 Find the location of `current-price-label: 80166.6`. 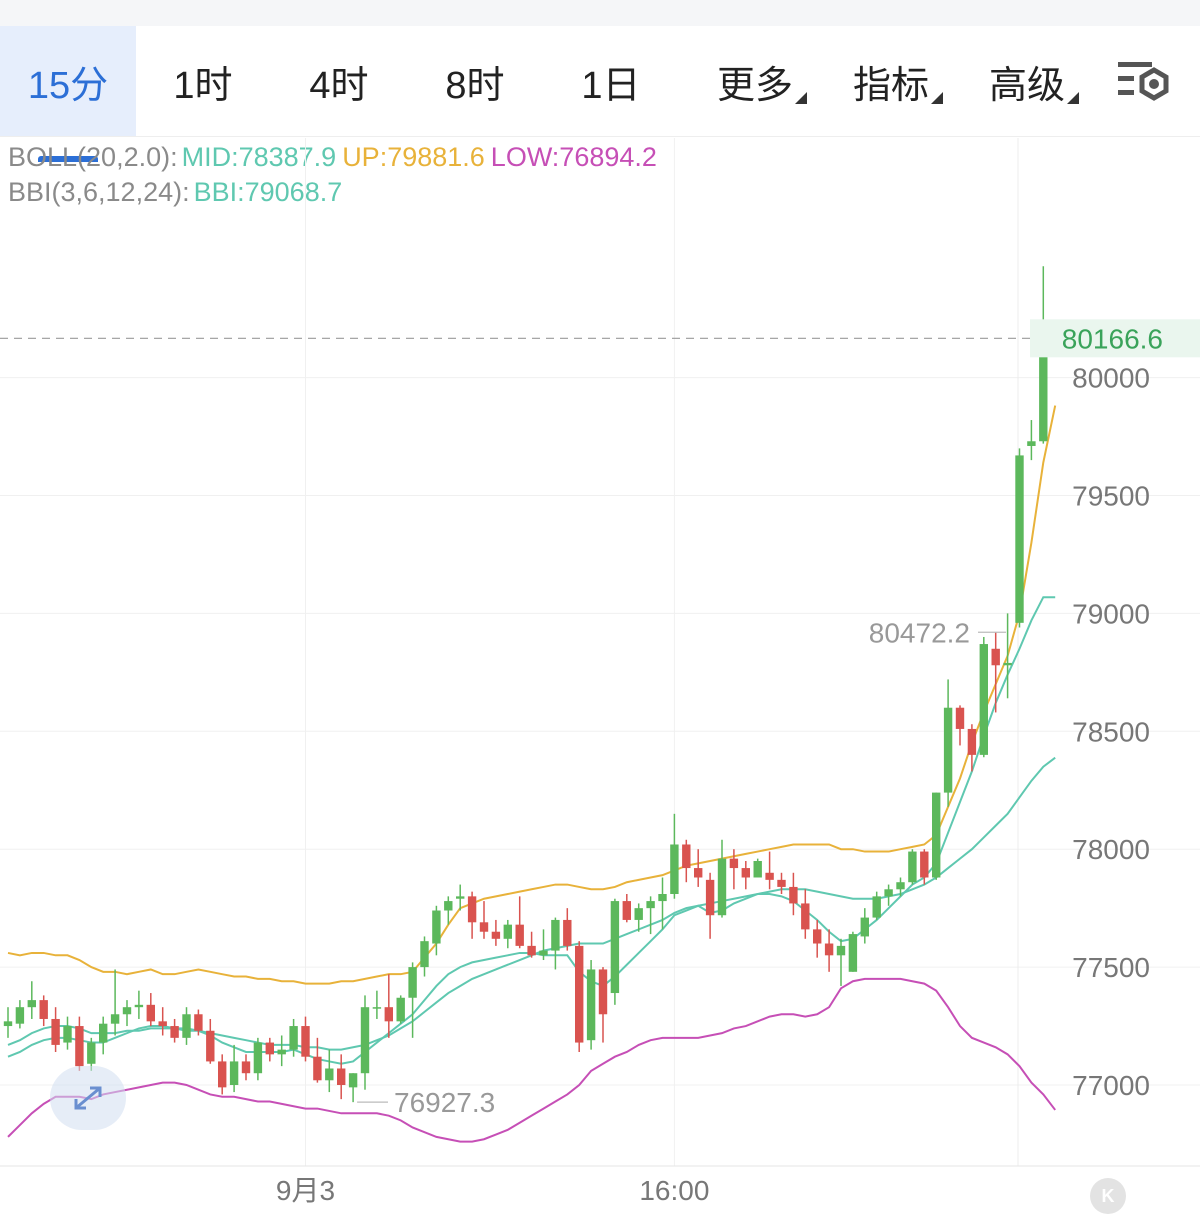

current-price-label: 80166.6 is located at coordinates (1112, 338).